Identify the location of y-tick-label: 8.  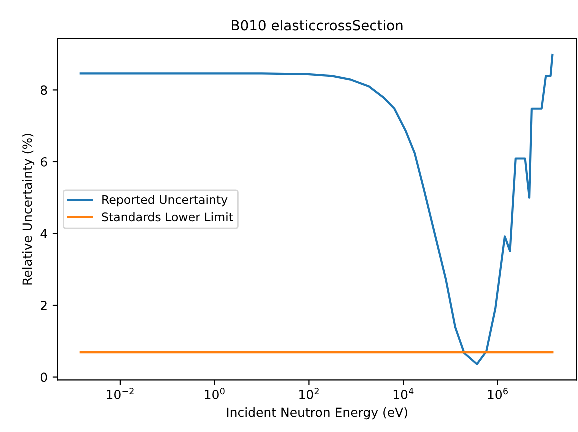
(44, 91).